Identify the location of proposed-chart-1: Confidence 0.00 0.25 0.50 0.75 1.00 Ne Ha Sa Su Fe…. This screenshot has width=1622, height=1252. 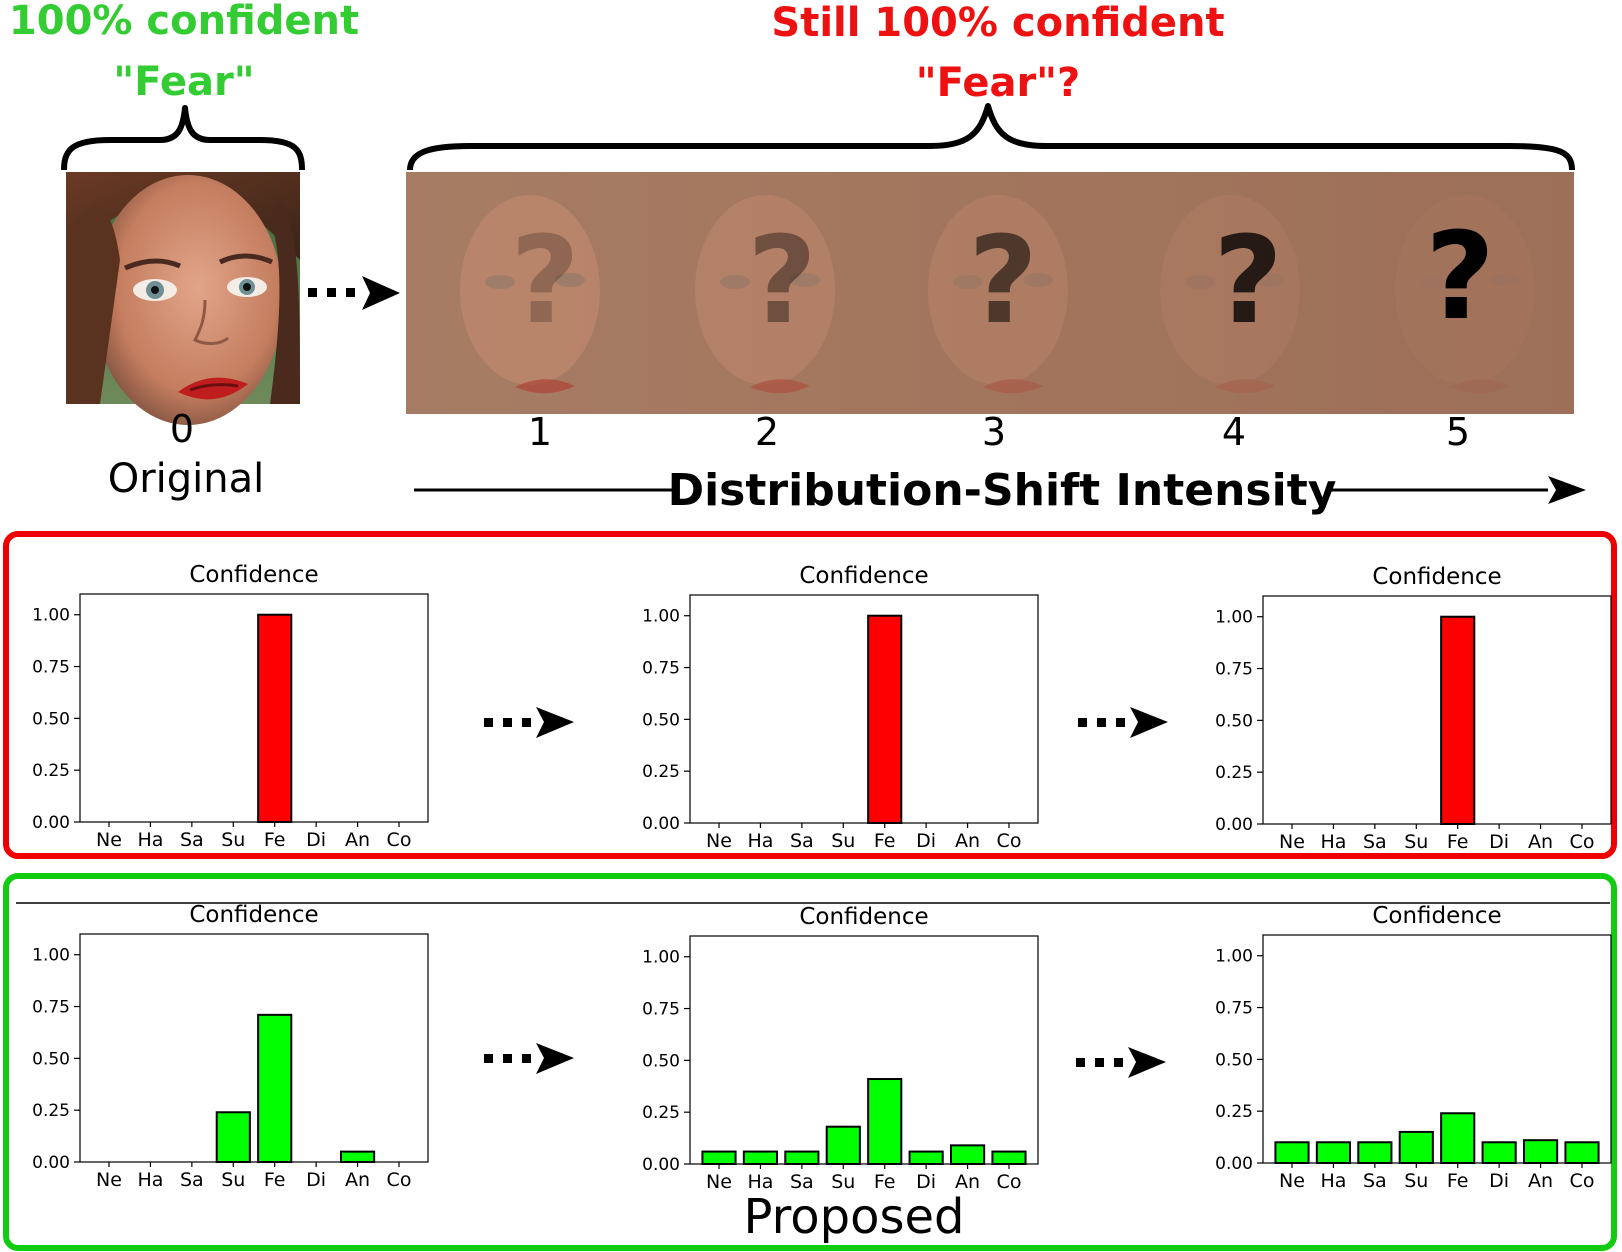
(230, 1046).